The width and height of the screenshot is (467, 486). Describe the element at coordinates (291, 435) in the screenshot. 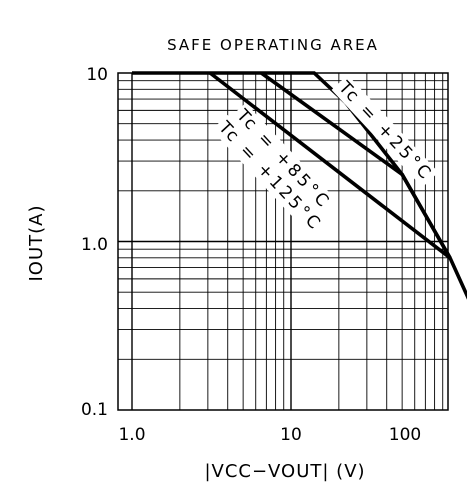

I see `x-tick-label: 10` at that location.